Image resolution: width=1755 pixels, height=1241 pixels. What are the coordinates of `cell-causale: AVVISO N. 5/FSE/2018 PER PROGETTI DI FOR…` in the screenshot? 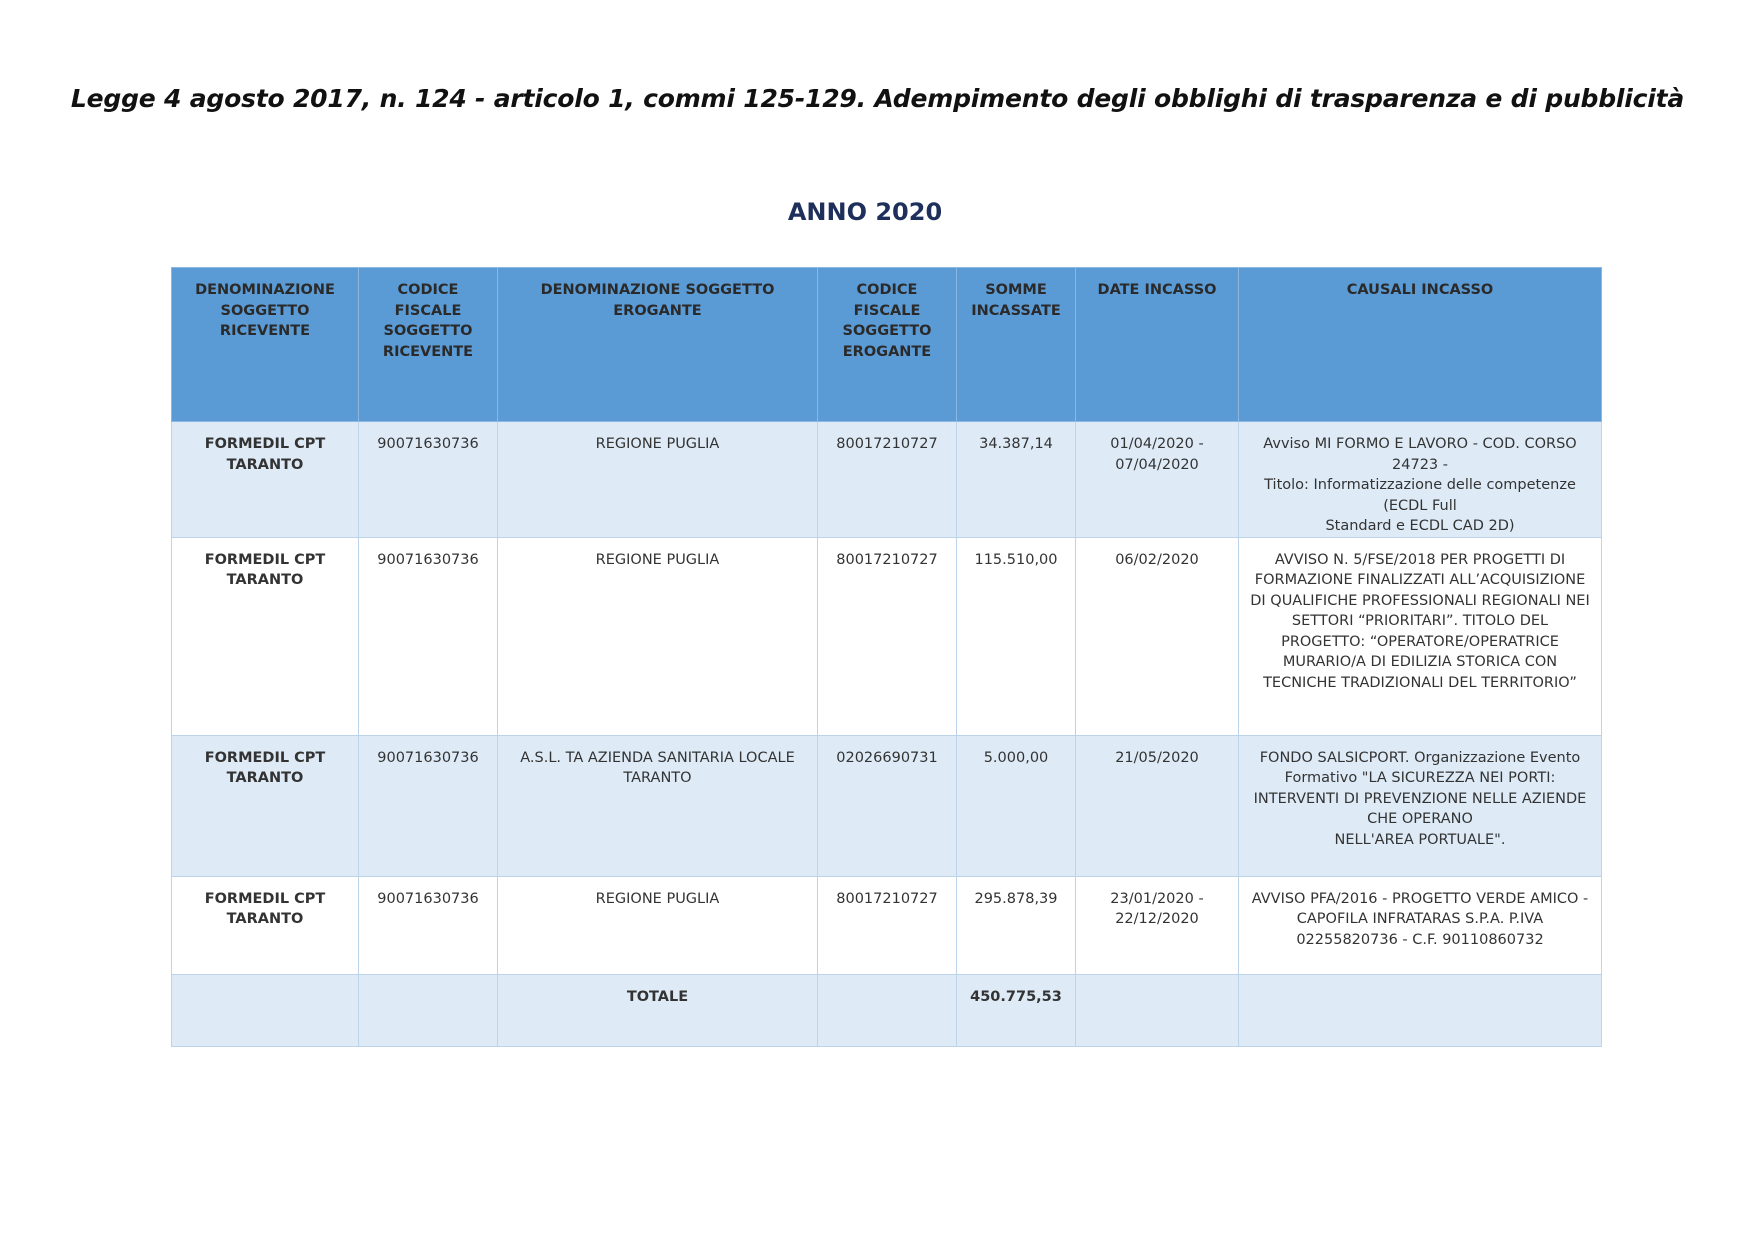 It's located at (1420, 636).